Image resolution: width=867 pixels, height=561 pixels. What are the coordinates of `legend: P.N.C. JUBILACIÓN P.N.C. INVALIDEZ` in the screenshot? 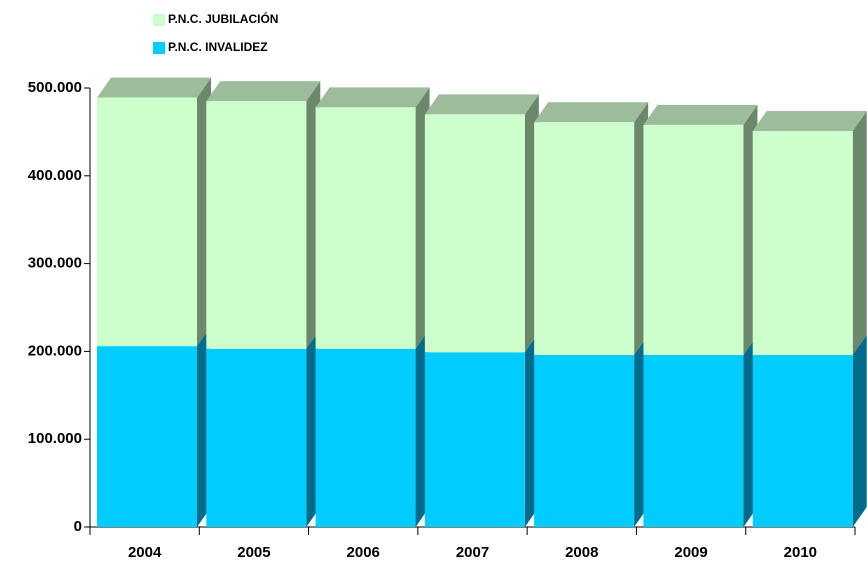 It's located at (215, 32).